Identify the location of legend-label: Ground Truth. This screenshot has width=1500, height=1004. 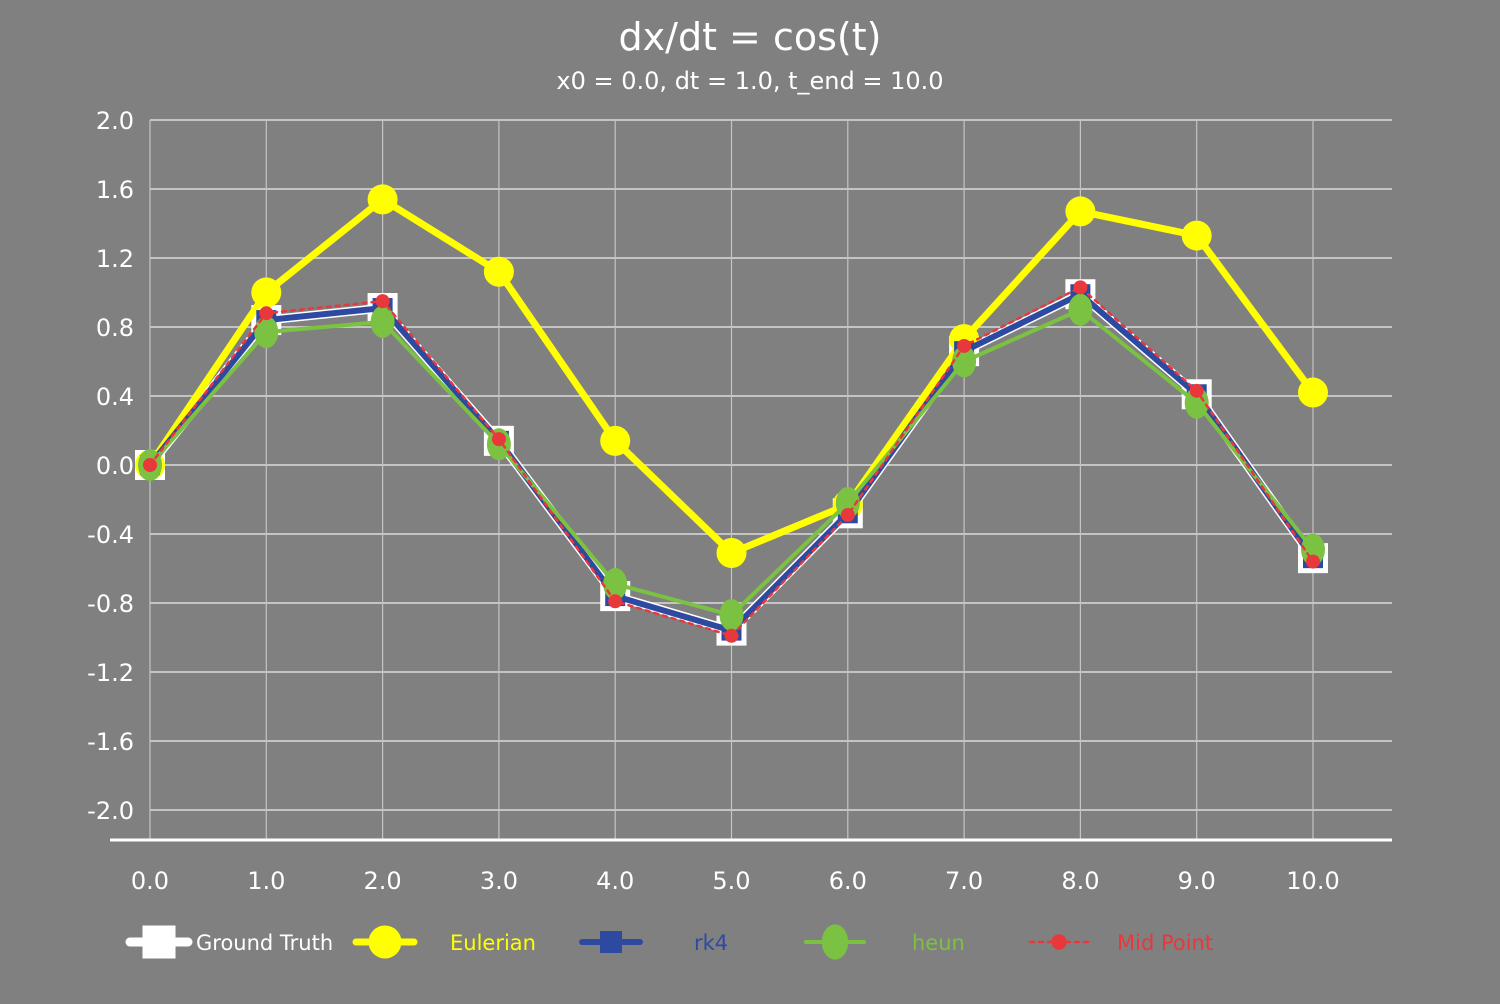
(264, 943).